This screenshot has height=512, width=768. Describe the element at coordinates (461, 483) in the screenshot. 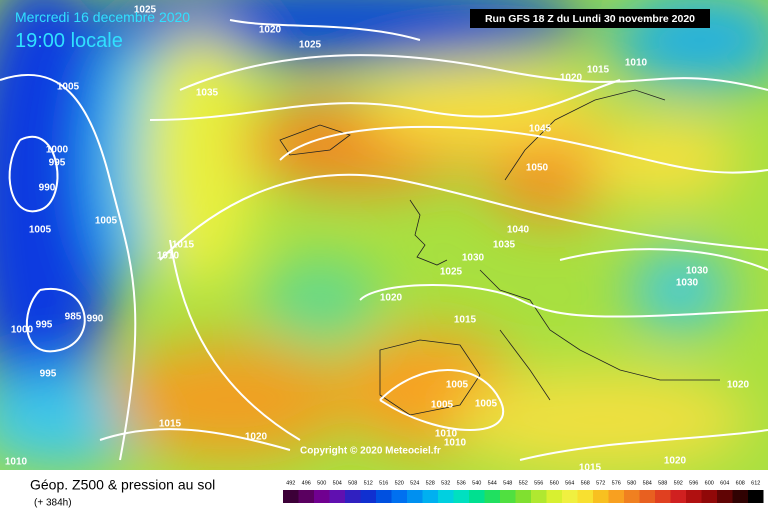

I see `scale-label: 536` at that location.